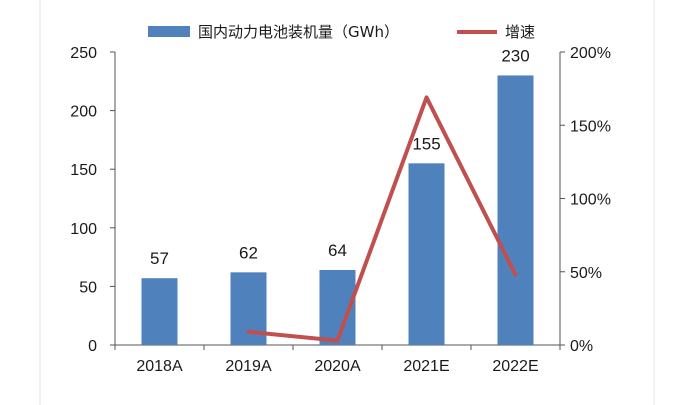 Image resolution: width=694 pixels, height=405 pixels. I want to click on y-right-tick-label: 0%, so click(581, 346).